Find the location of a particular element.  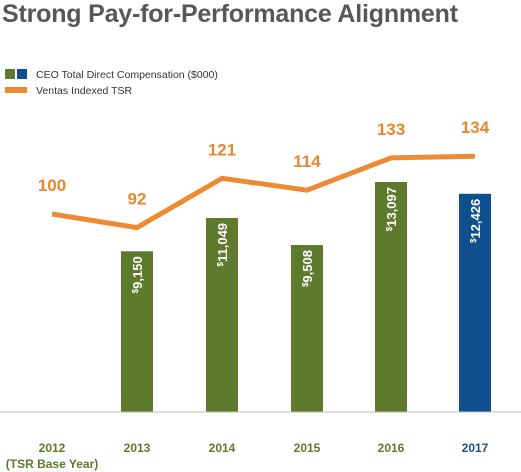

bar-label-value: 9,150 is located at coordinates (137, 272).